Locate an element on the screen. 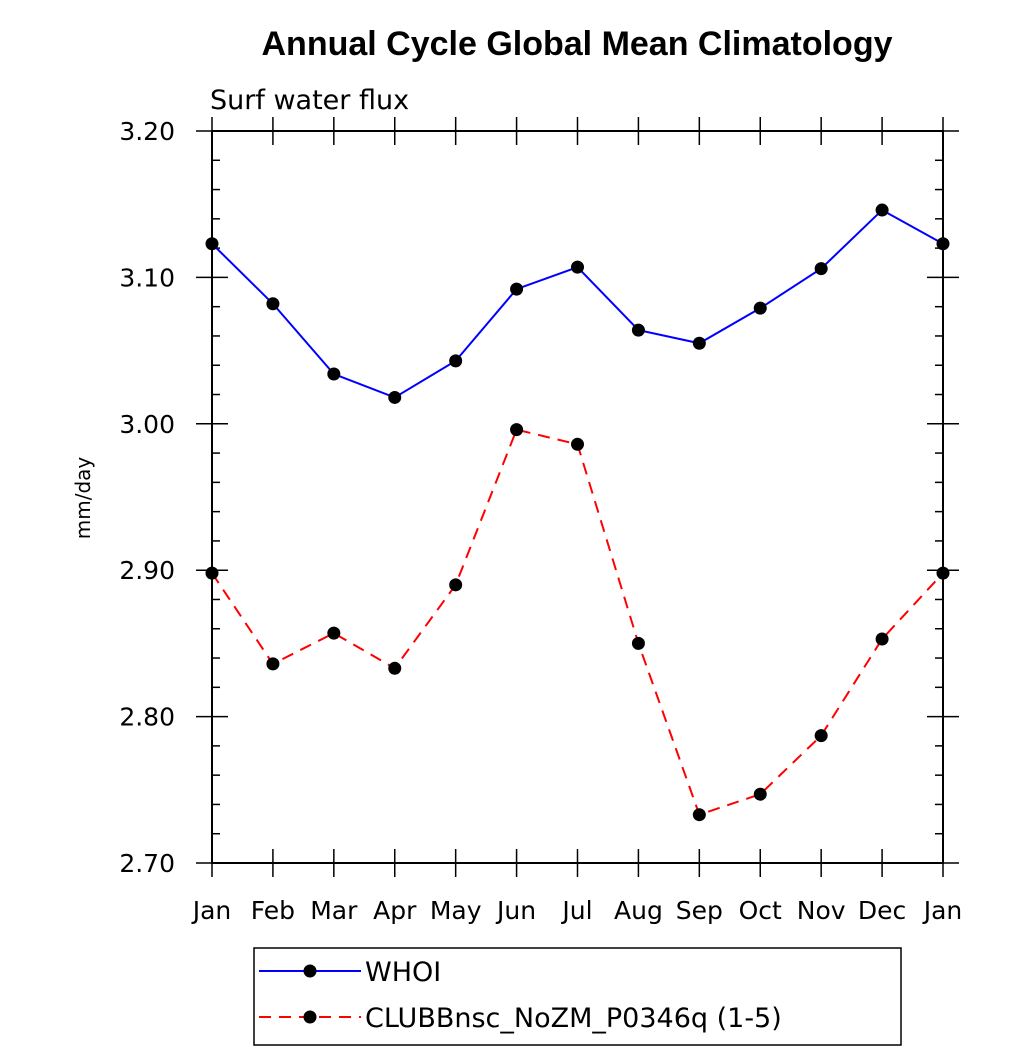  legend-label-clubb: CLUBBnsc_NoZM_P0346q (1-5) is located at coordinates (573, 1018).